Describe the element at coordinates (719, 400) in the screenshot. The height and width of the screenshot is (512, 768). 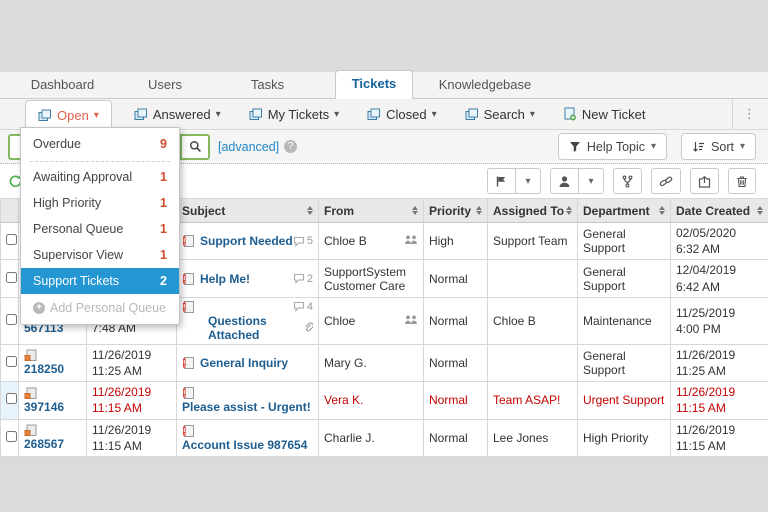
I see `date-created-cell: 11/26/2019 11:15 AM` at that location.